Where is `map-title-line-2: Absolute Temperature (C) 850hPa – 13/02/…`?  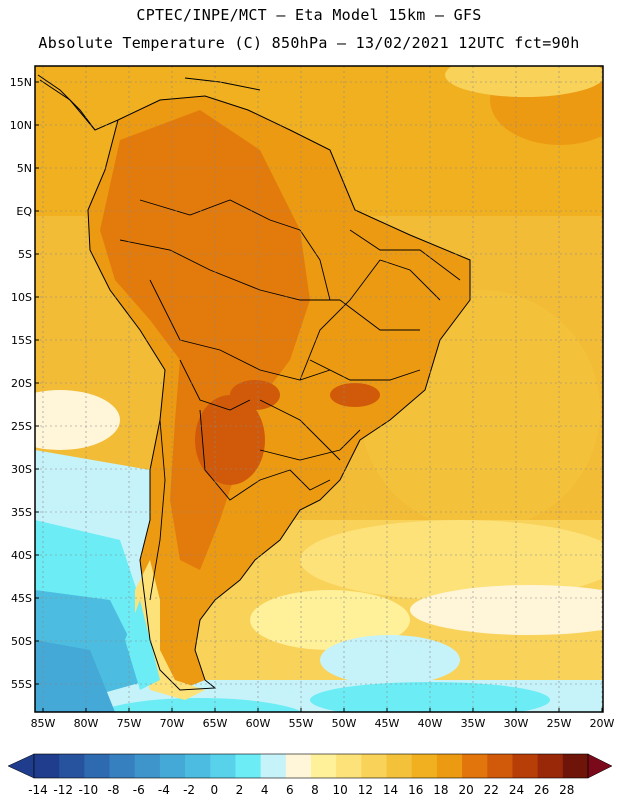
map-title-line-2: Absolute Temperature (C) 850hPa – 13/02/… is located at coordinates (309, 43).